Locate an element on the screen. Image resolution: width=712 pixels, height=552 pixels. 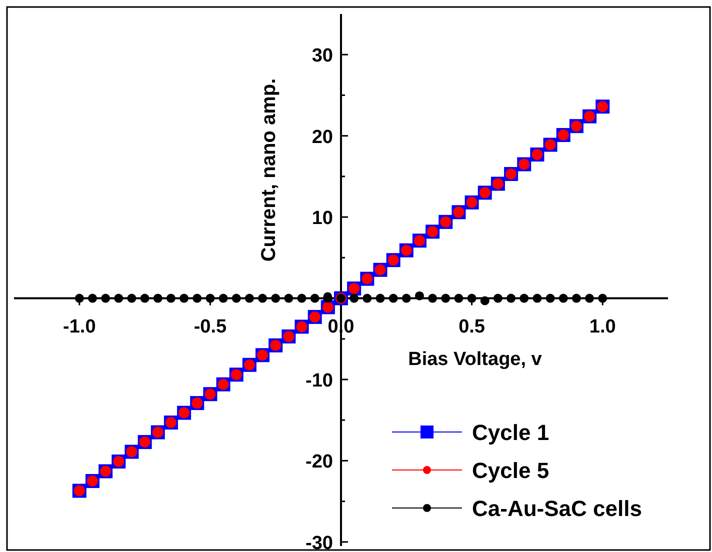
x-tick-label: 0.5 is located at coordinates (472, 327).